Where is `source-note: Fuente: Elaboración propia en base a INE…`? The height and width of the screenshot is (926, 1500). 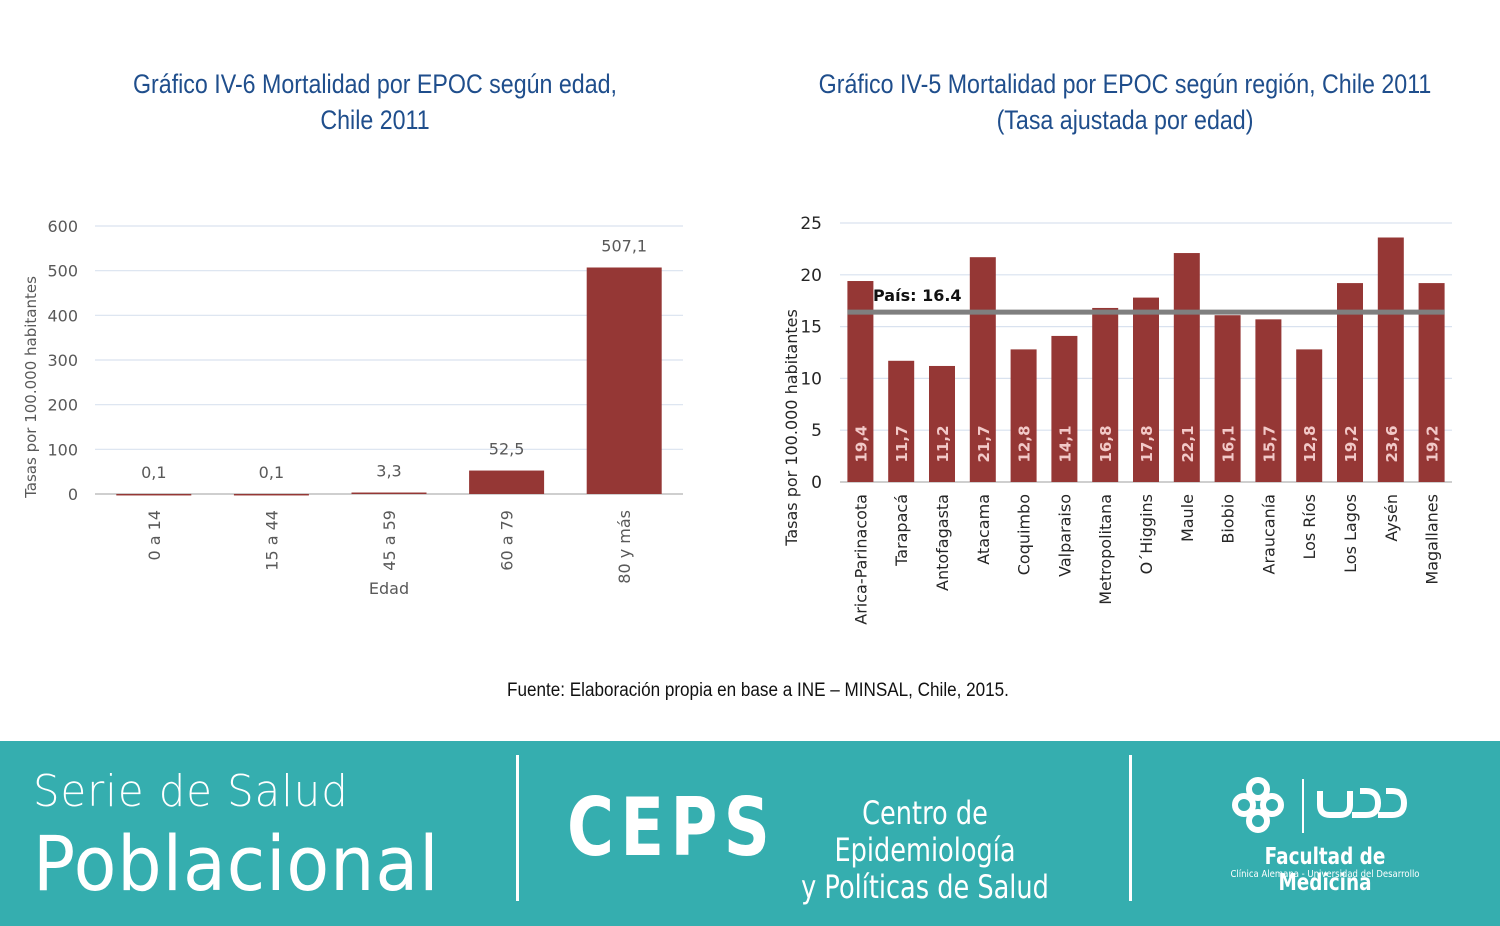
source-note: Fuente: Elaboración propia en base a INE… is located at coordinates (758, 690).